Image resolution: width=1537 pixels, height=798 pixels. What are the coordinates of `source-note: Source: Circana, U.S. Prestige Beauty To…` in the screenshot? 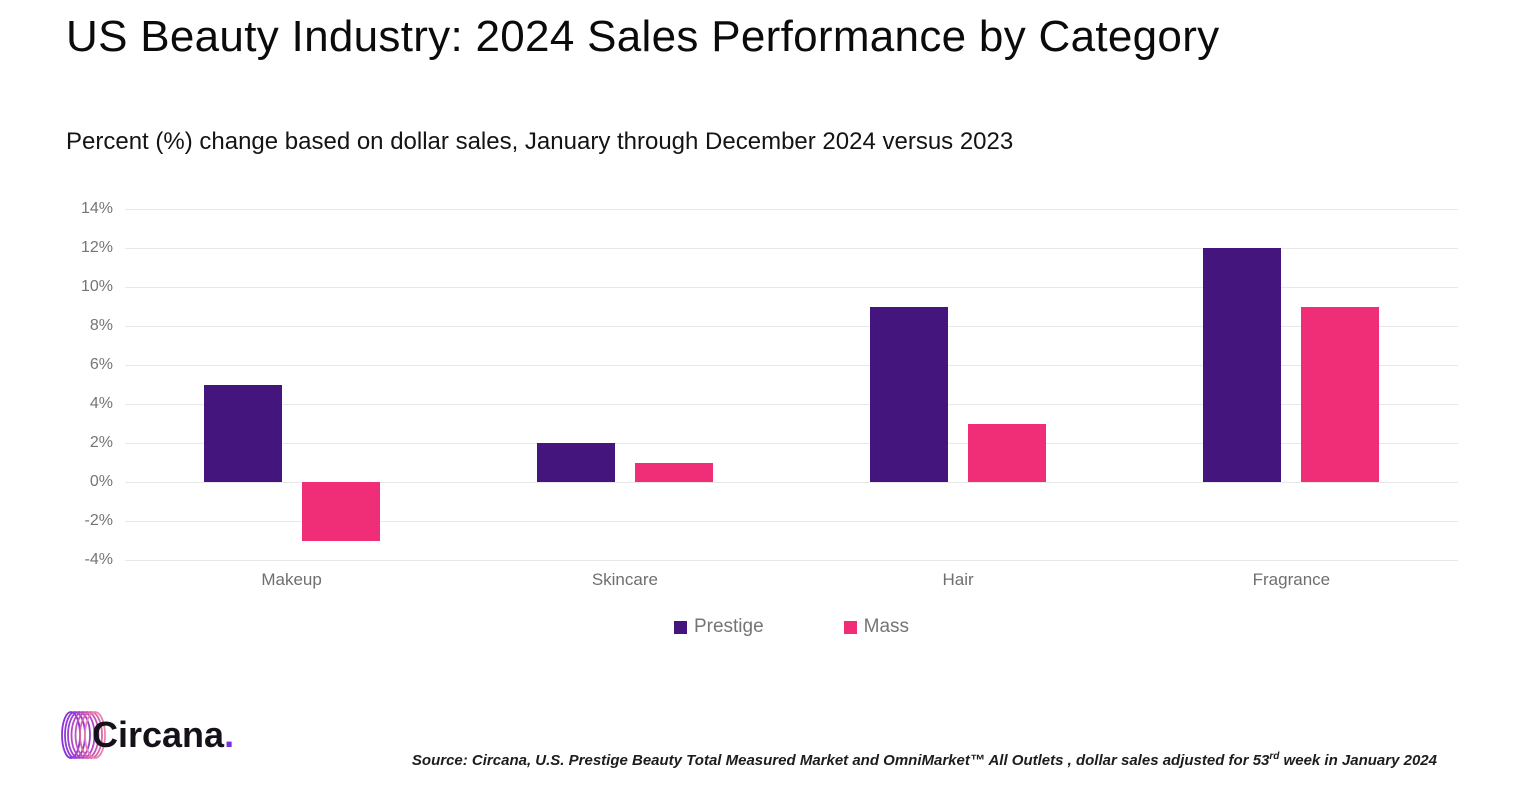 It's located at (924, 760).